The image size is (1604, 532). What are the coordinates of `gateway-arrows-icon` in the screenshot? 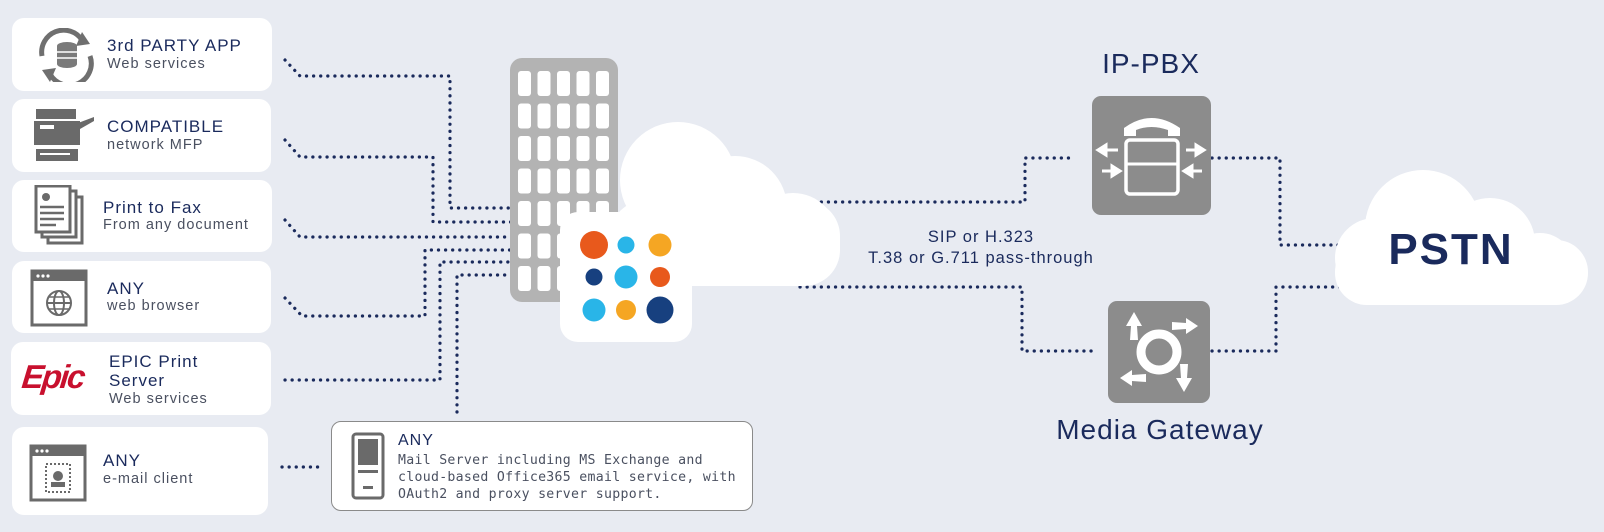 It's located at (1159, 352).